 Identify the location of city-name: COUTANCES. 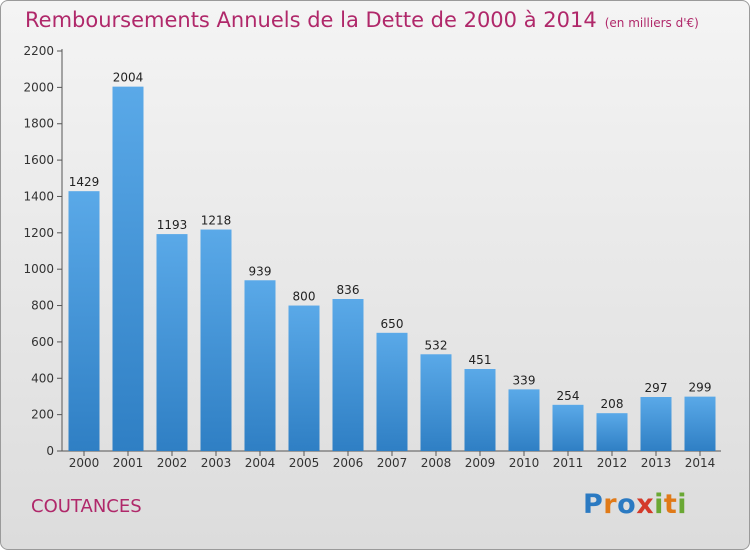
(86, 506).